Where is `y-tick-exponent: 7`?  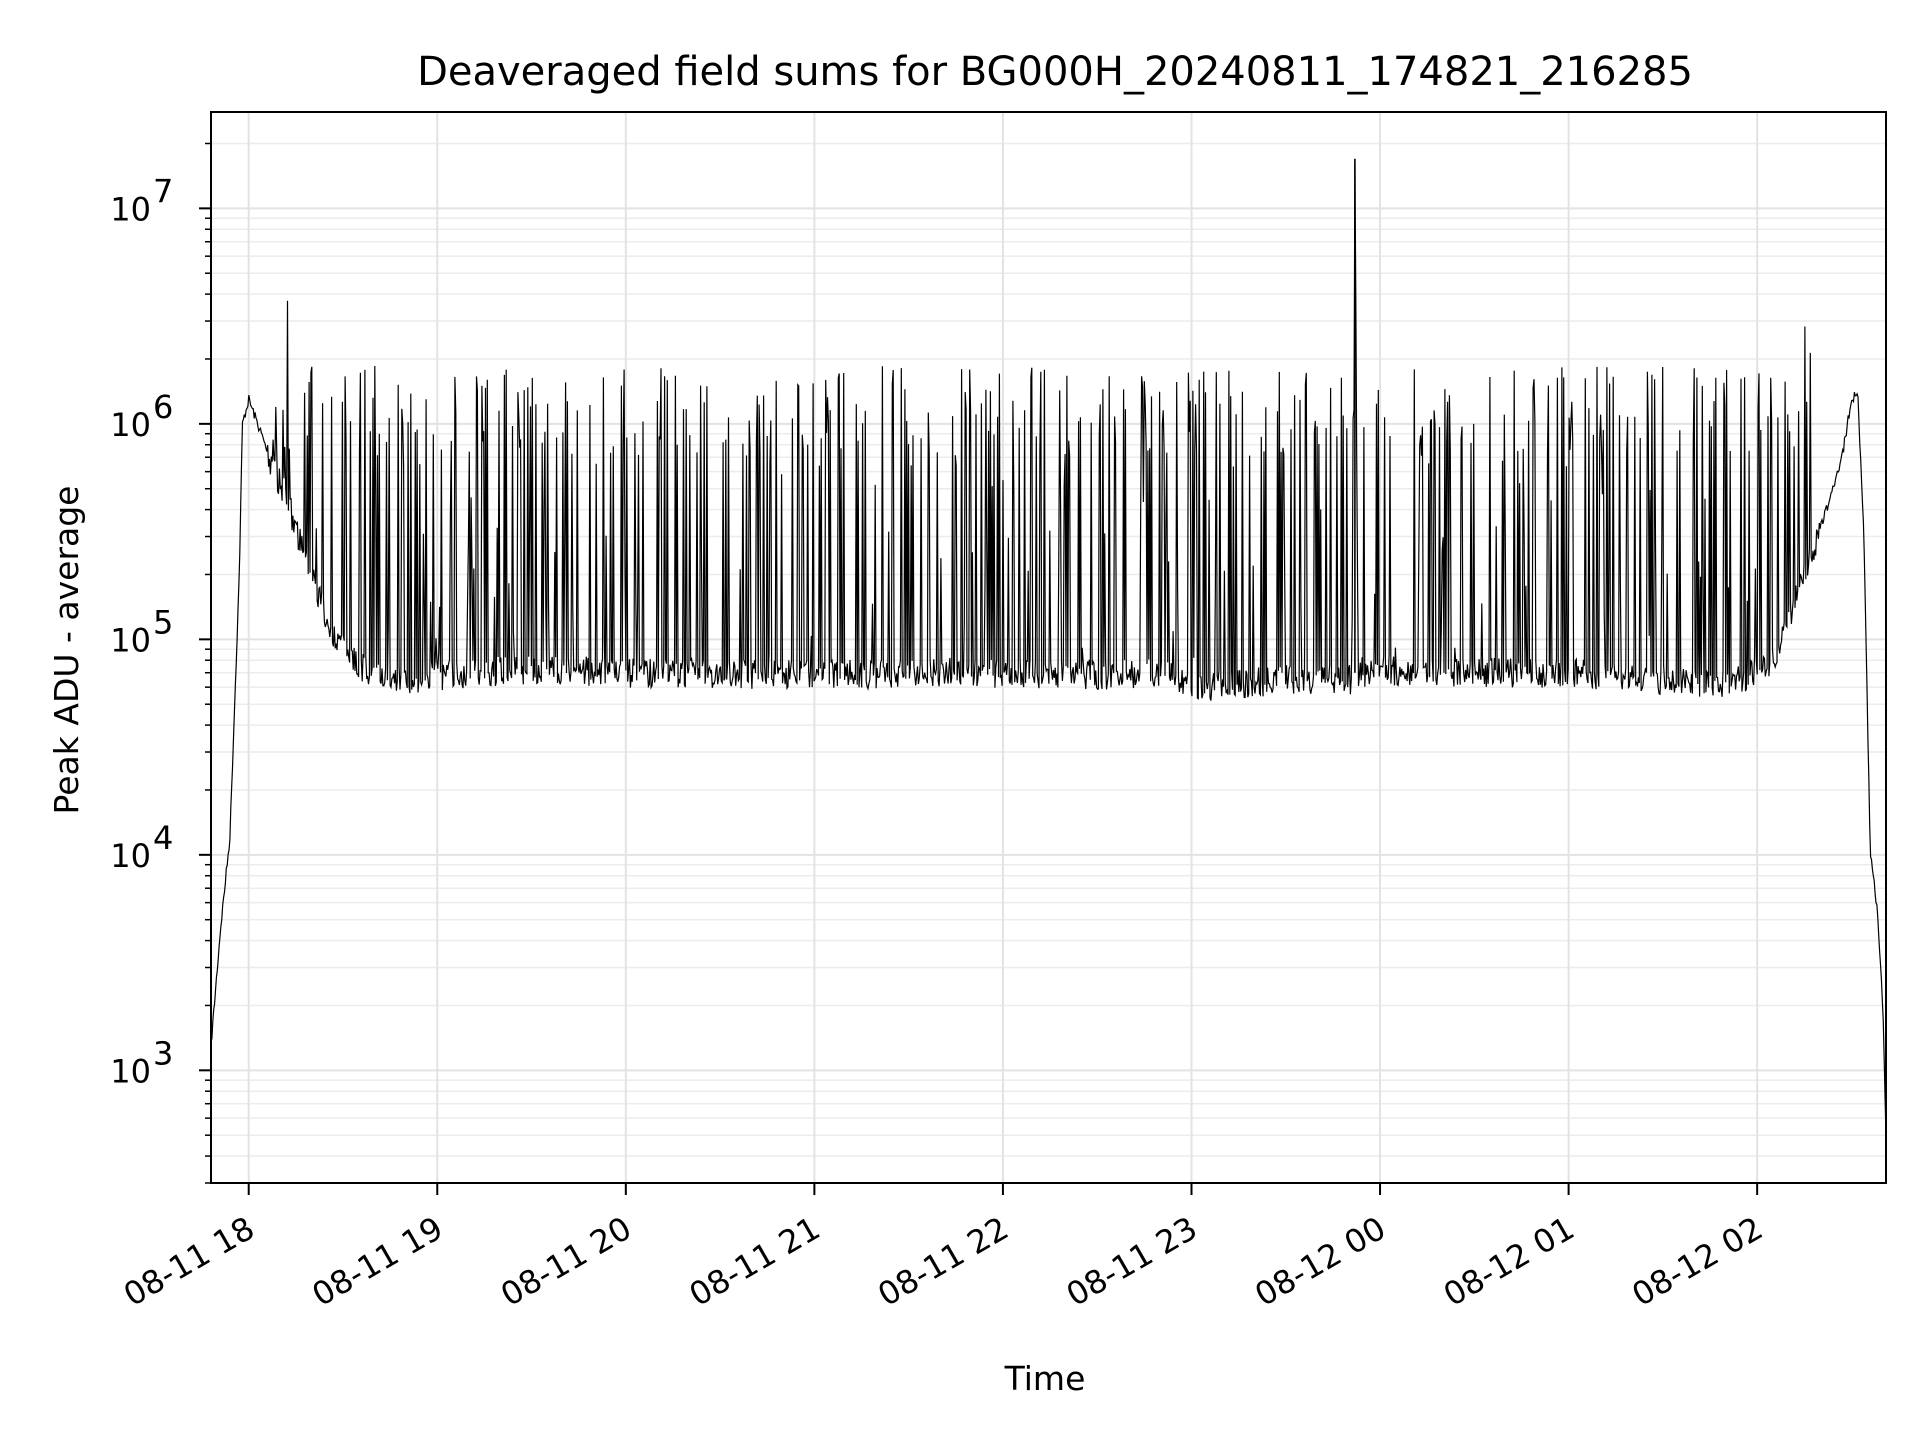
y-tick-exponent: 7 is located at coordinates (163, 191).